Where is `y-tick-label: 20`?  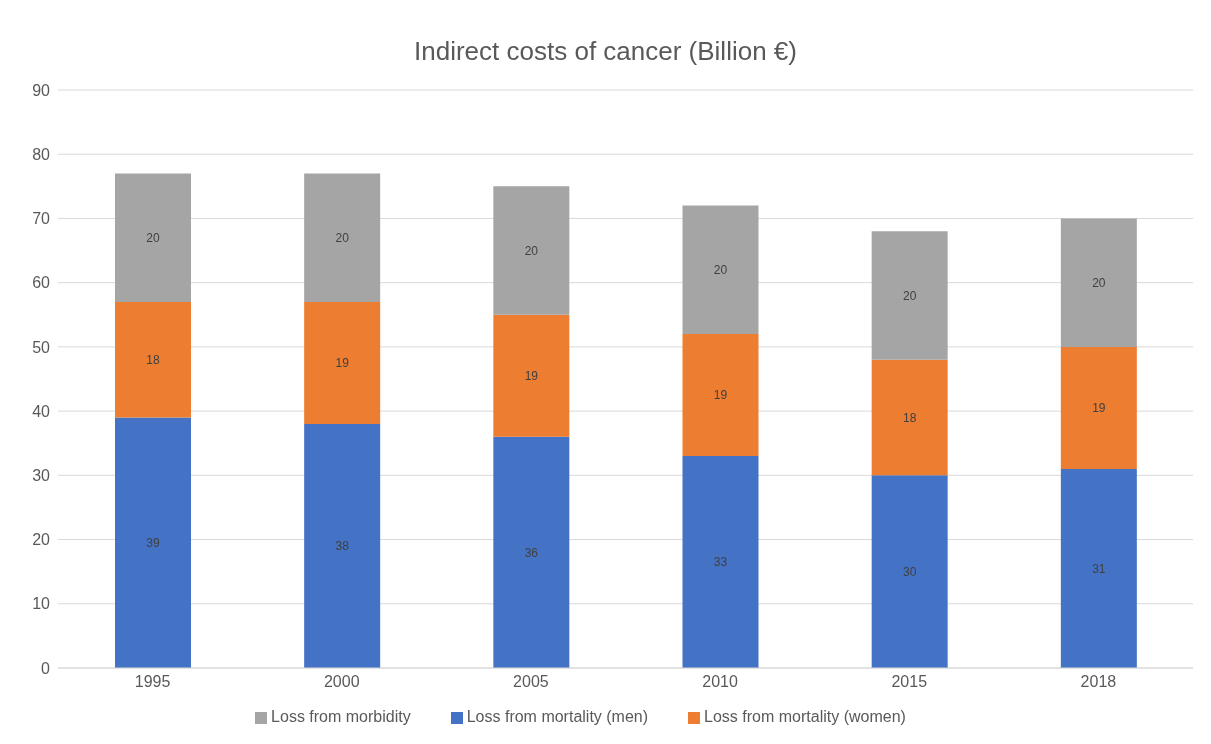
y-tick-label: 20 is located at coordinates (41, 540).